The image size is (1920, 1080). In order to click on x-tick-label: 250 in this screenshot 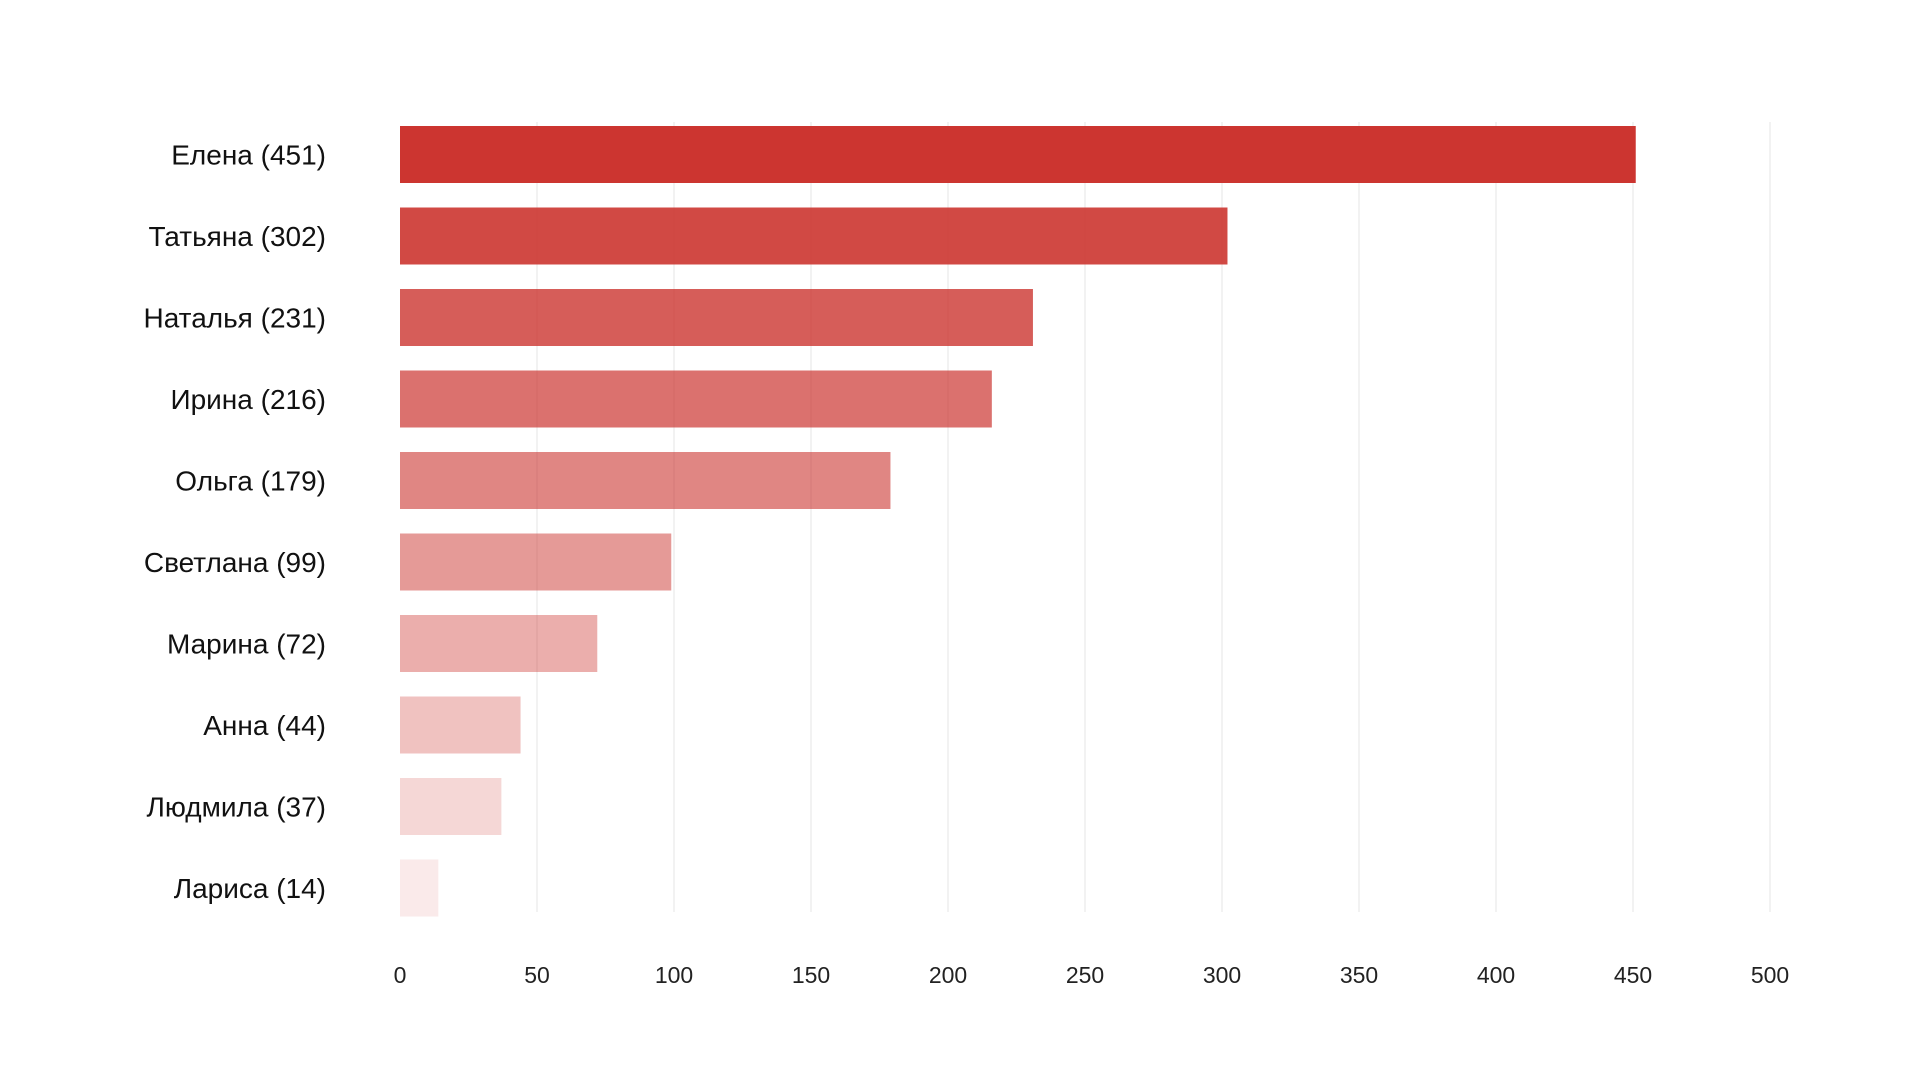, I will do `click(1085, 975)`.